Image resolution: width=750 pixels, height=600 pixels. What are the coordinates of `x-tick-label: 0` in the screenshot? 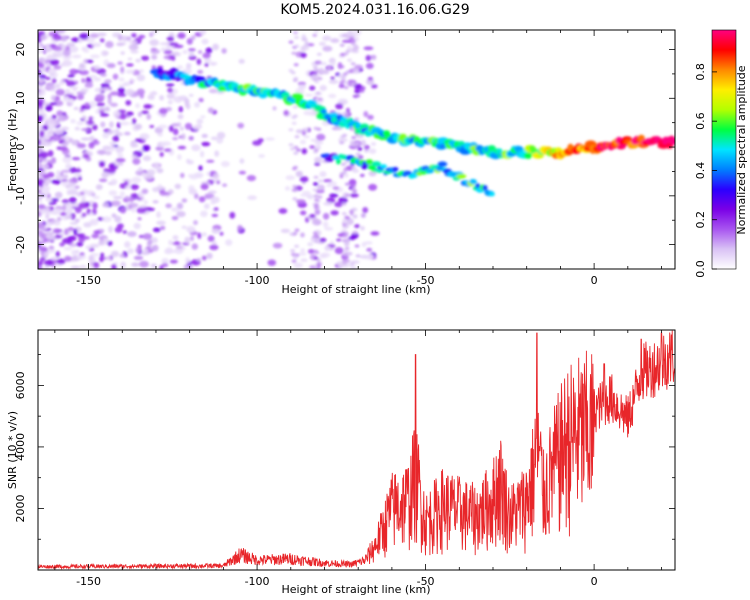 It's located at (594, 280).